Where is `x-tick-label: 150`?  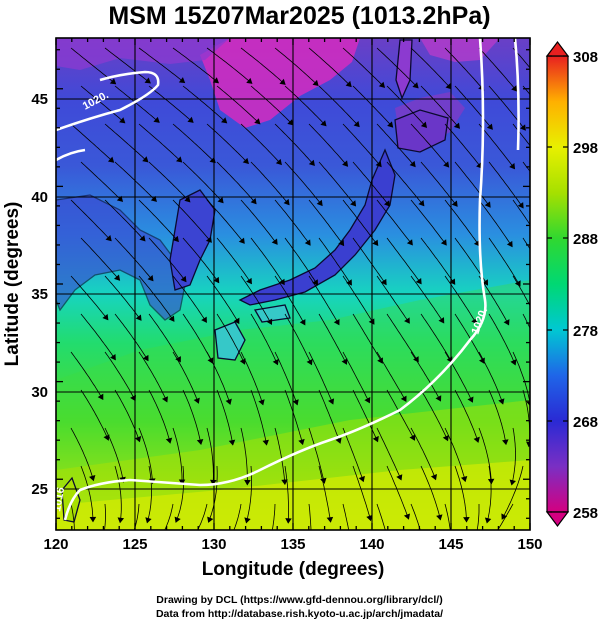 x-tick-label: 150 is located at coordinates (529, 544).